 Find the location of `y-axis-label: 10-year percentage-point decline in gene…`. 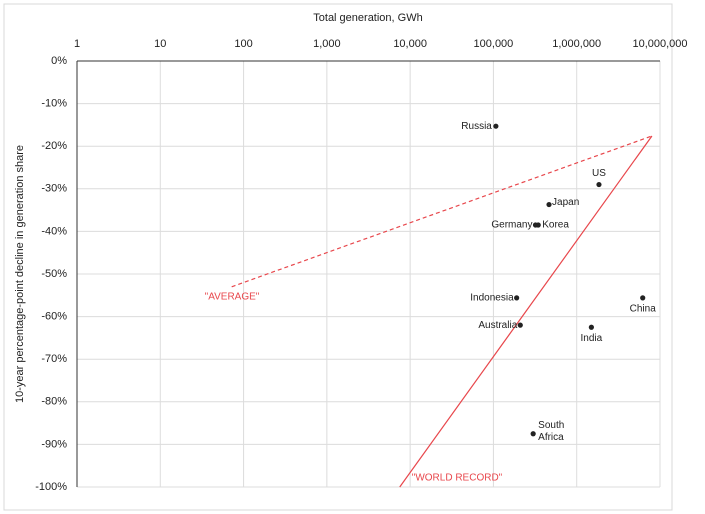

y-axis-label: 10-year percentage-point decline in gene… is located at coordinates (20, 274).